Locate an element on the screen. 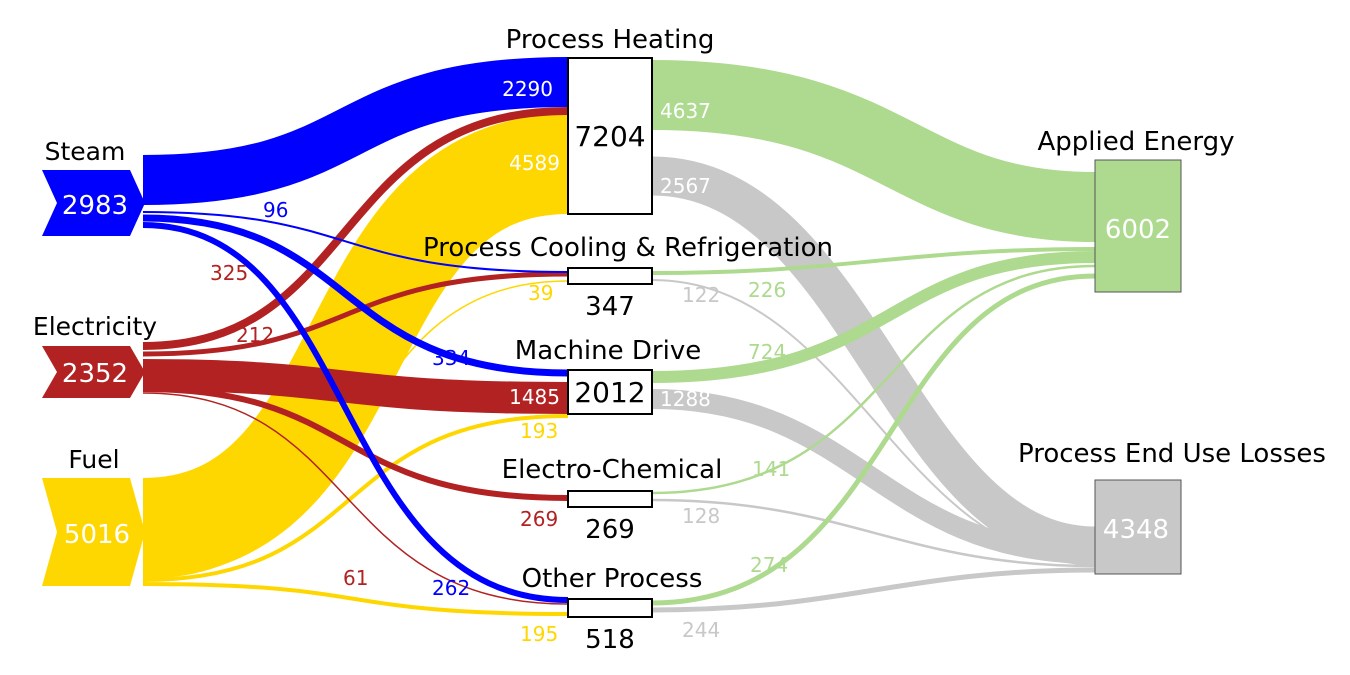 The height and width of the screenshot is (675, 1350). cooling-applied-out-label: 226 is located at coordinates (767, 290).